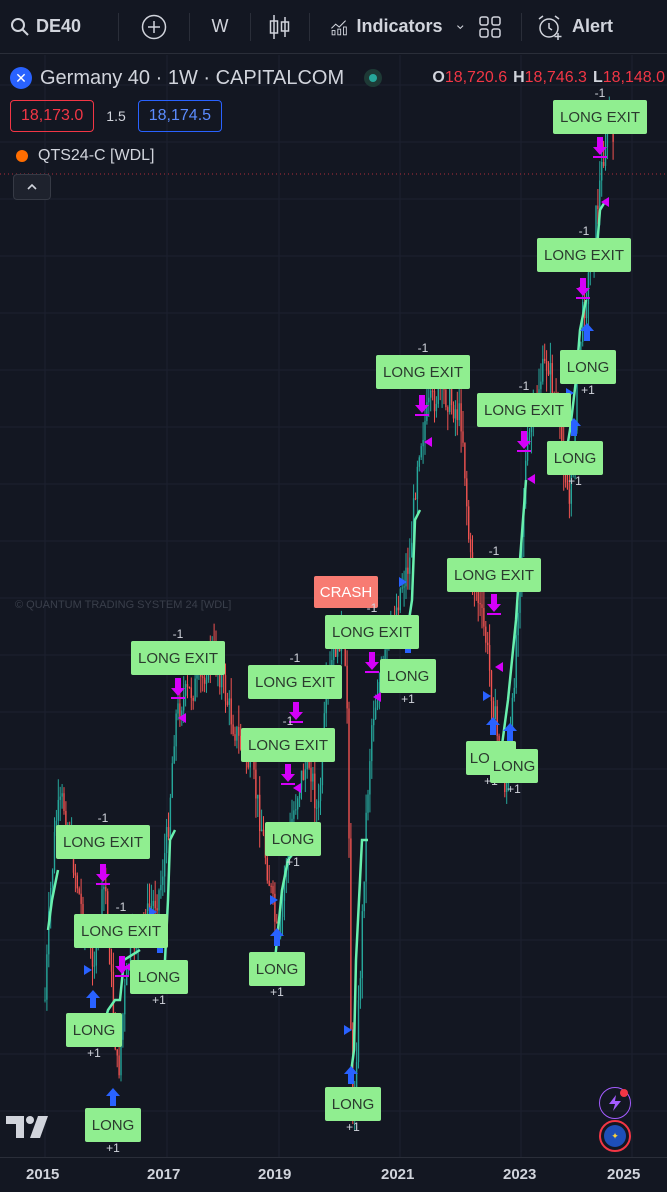  Describe the element at coordinates (398, 1174) in the screenshot. I see `x-tick-label: 2021` at that location.